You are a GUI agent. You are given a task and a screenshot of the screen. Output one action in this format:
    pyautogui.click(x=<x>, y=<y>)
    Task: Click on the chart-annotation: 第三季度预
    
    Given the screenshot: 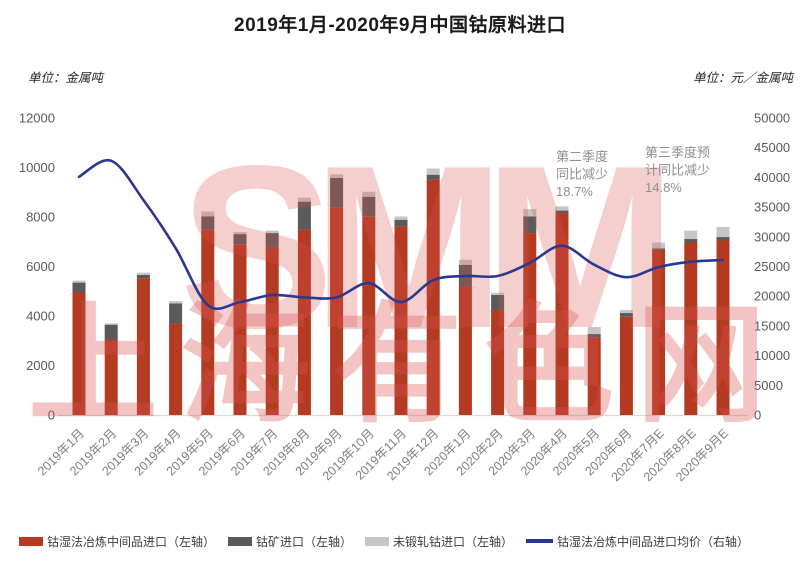 What is the action you would take?
    pyautogui.click(x=677, y=152)
    